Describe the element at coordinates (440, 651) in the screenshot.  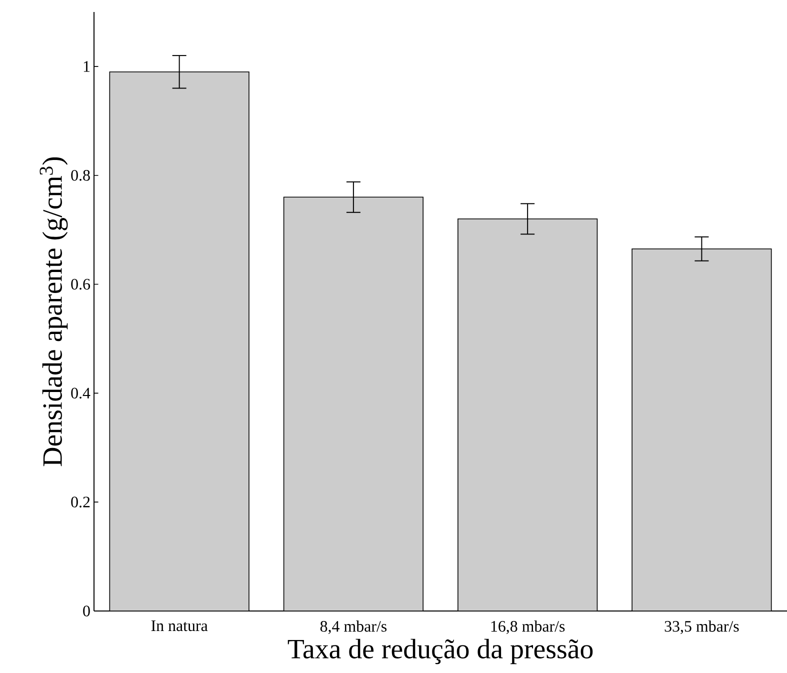
I see `x-axis-title: Taxa de redução da pressão` at that location.